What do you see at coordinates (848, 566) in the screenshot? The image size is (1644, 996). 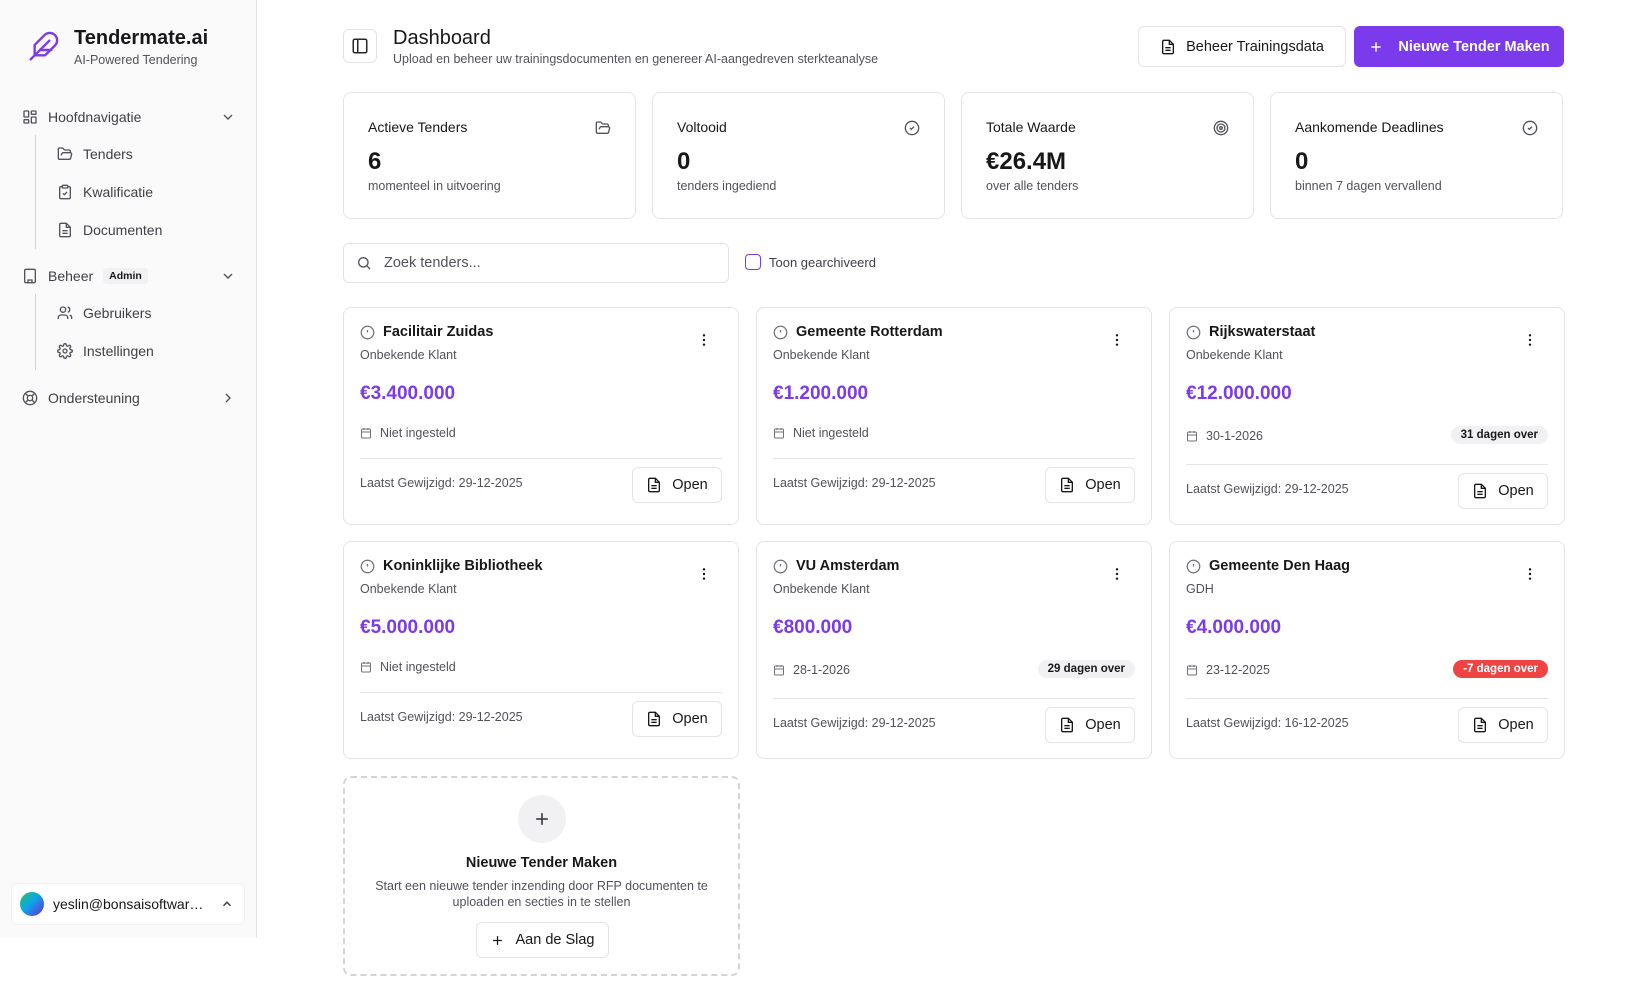 I see `tender-name: VU Amsterdam` at bounding box center [848, 566].